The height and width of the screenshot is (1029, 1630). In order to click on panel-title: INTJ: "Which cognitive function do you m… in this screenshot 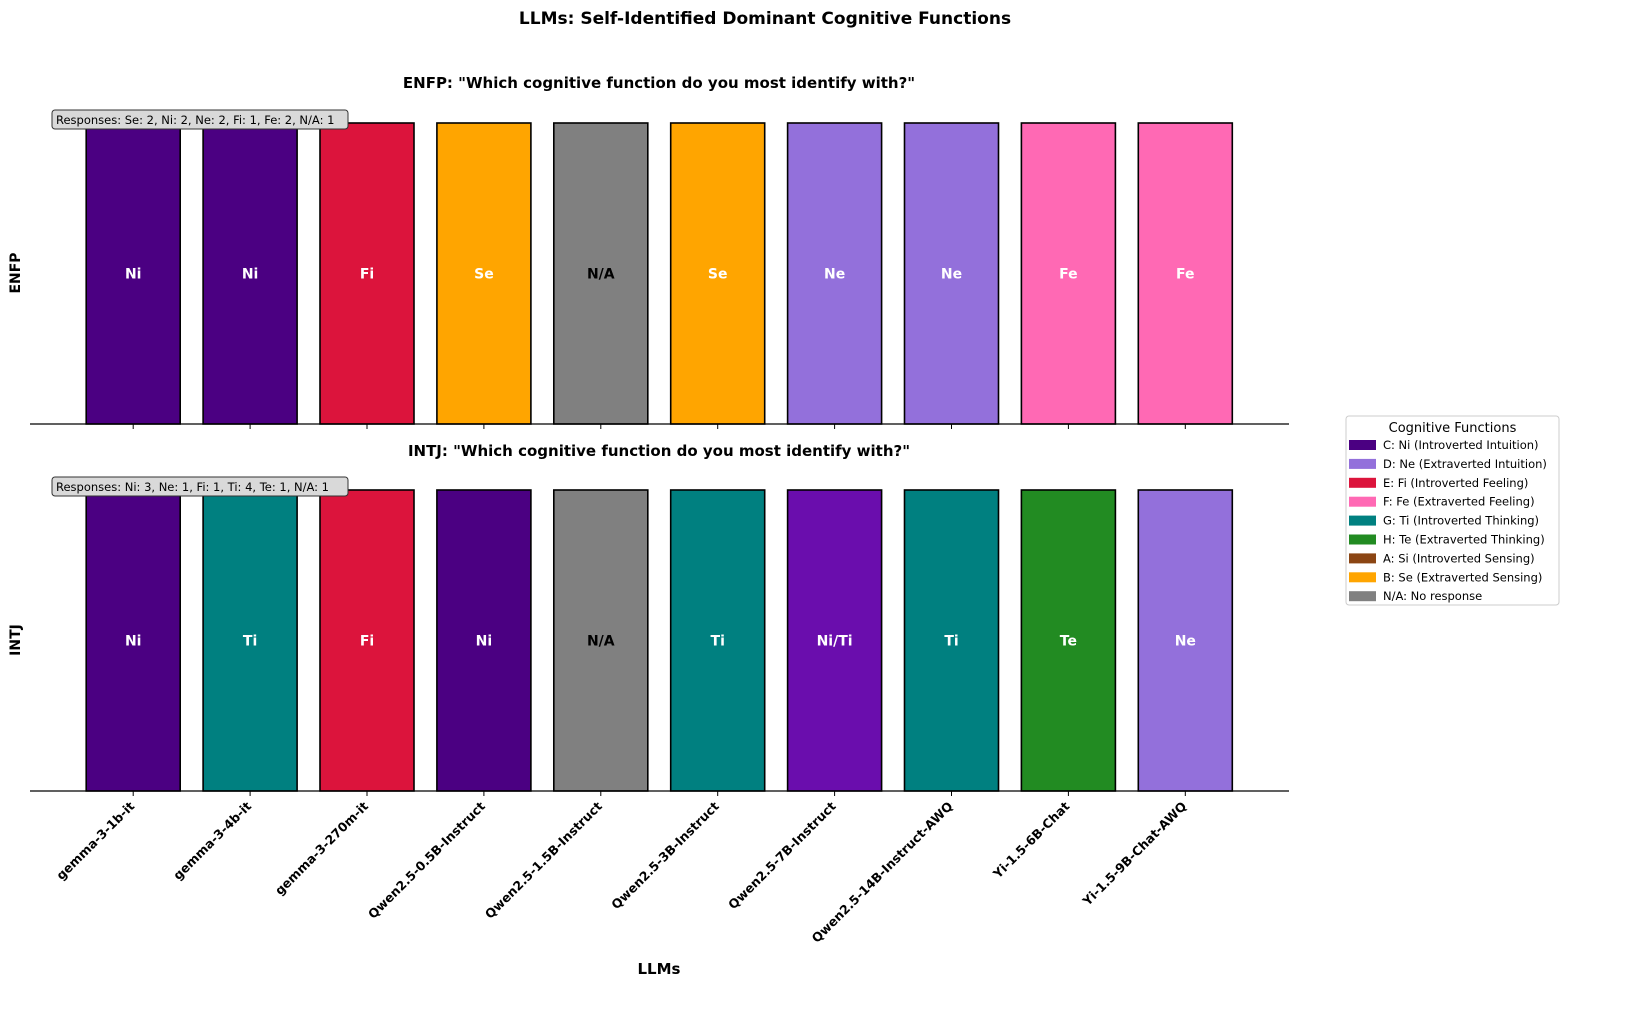, I will do `click(659, 451)`.